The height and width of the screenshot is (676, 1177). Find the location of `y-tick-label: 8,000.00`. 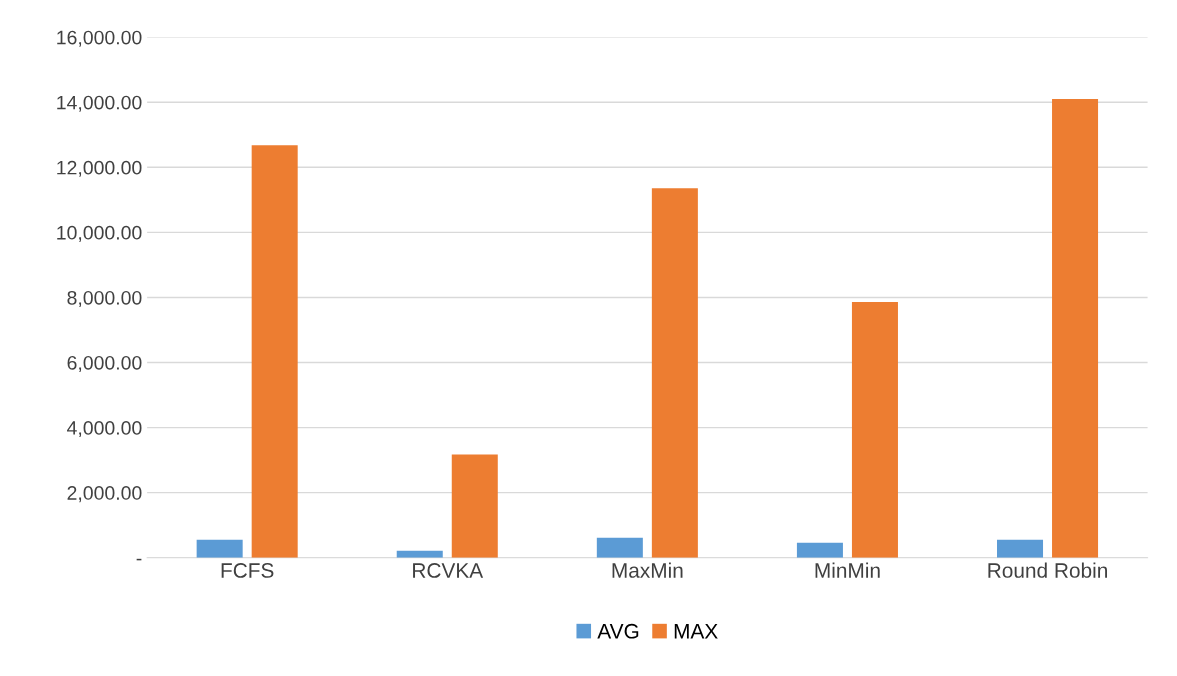

y-tick-label: 8,000.00 is located at coordinates (104, 298).